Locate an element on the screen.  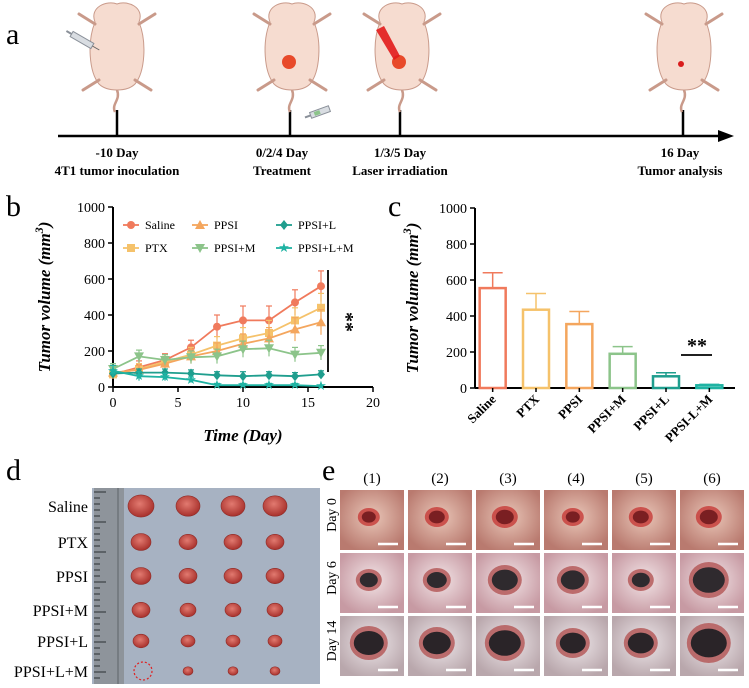
timeline-event-2: Treatment is located at coordinates (282, 170).